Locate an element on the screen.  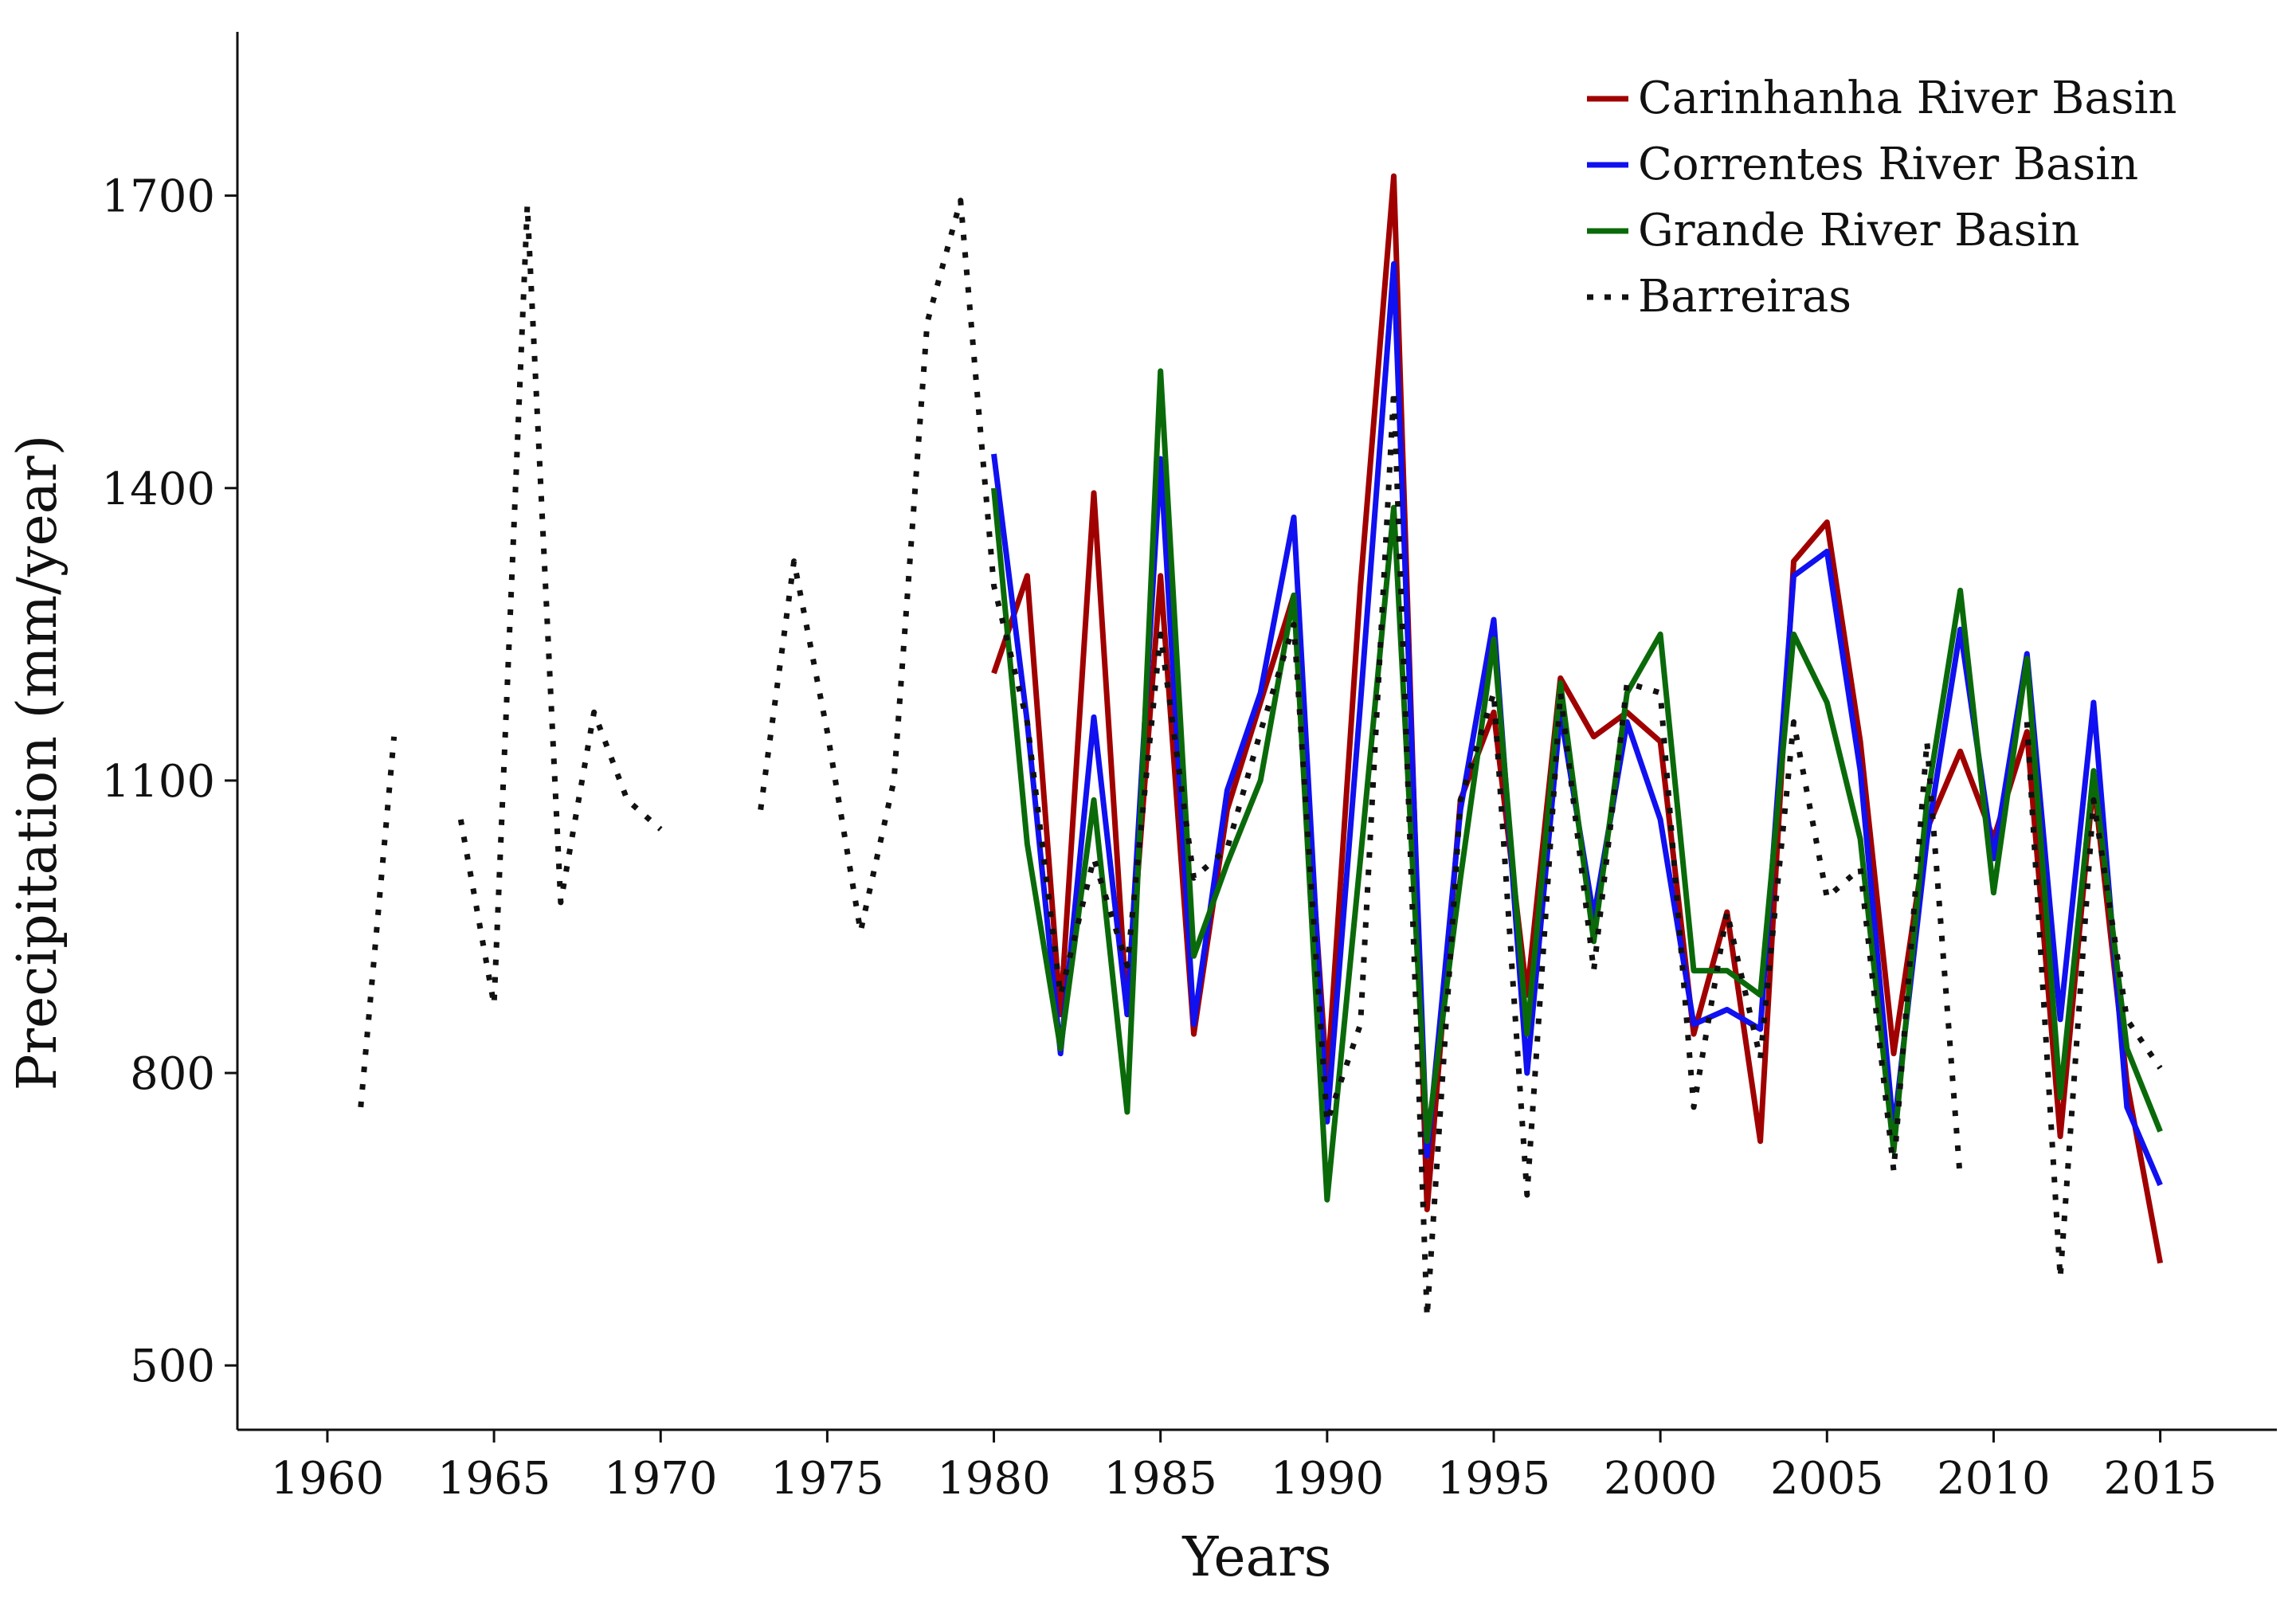
x-tick-label: 1980 is located at coordinates (994, 1479).